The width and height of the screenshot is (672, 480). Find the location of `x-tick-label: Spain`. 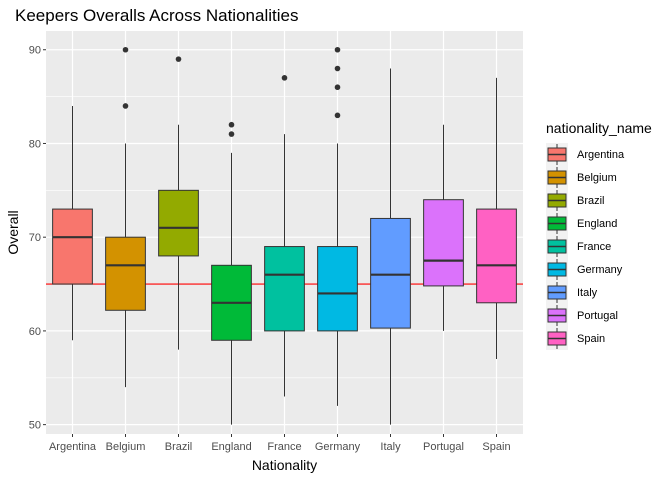

x-tick-label: Spain is located at coordinates (496, 447).